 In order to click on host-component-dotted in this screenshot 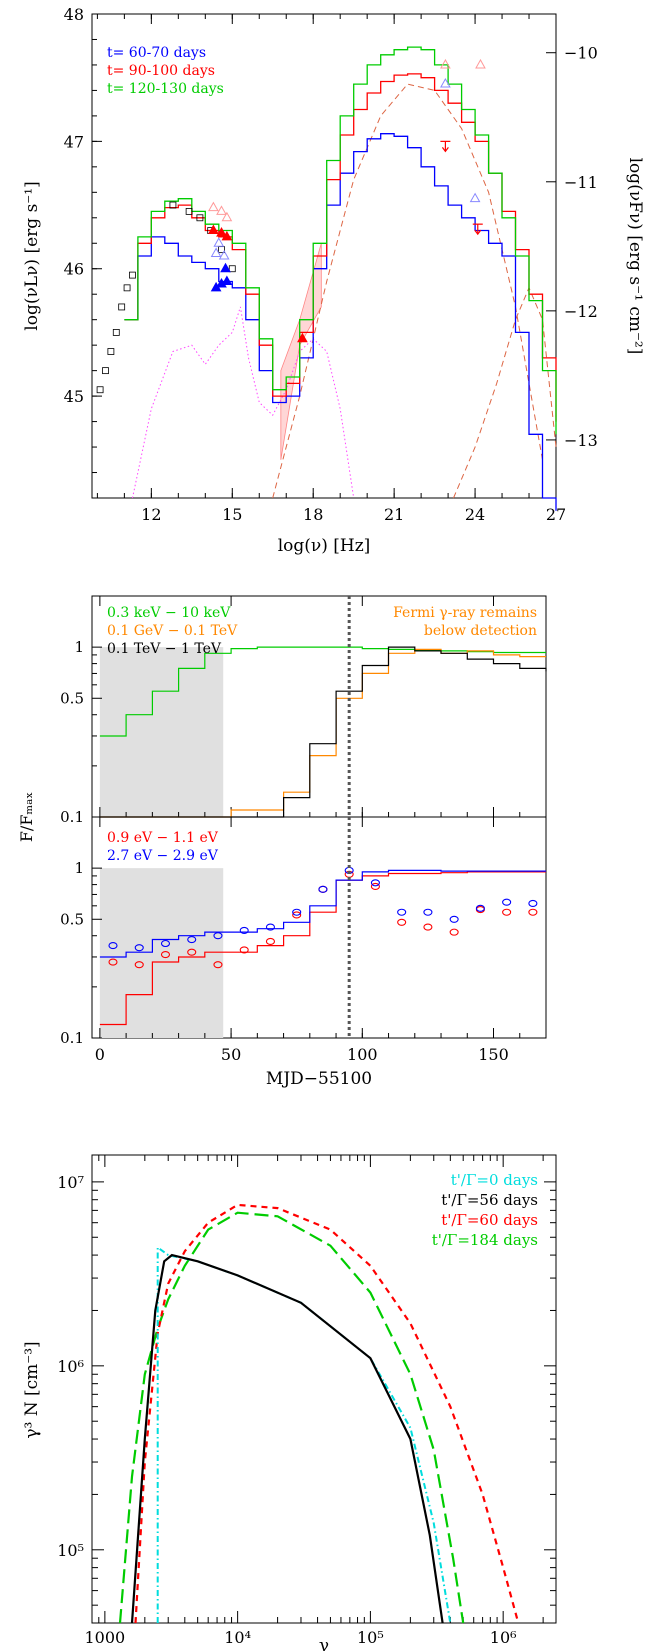, I will do `click(243, 402)`.